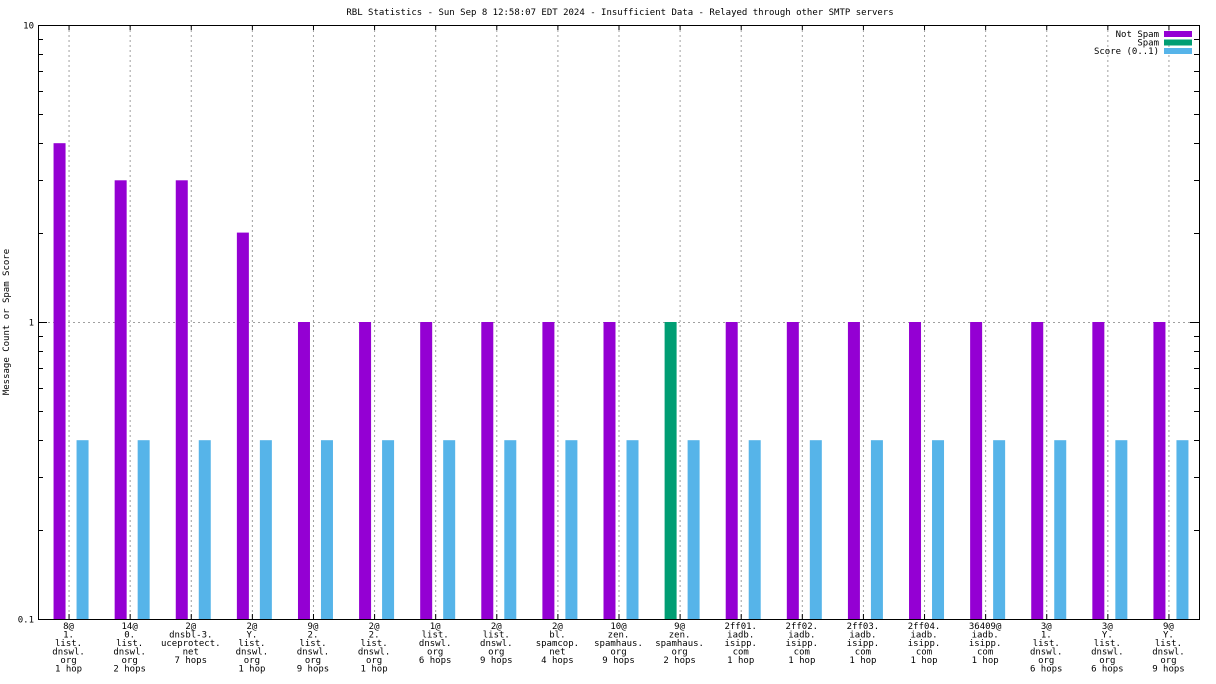 The width and height of the screenshot is (1216, 684). What do you see at coordinates (1178, 34) in the screenshot?
I see `legend-swatch-not-spam` at bounding box center [1178, 34].